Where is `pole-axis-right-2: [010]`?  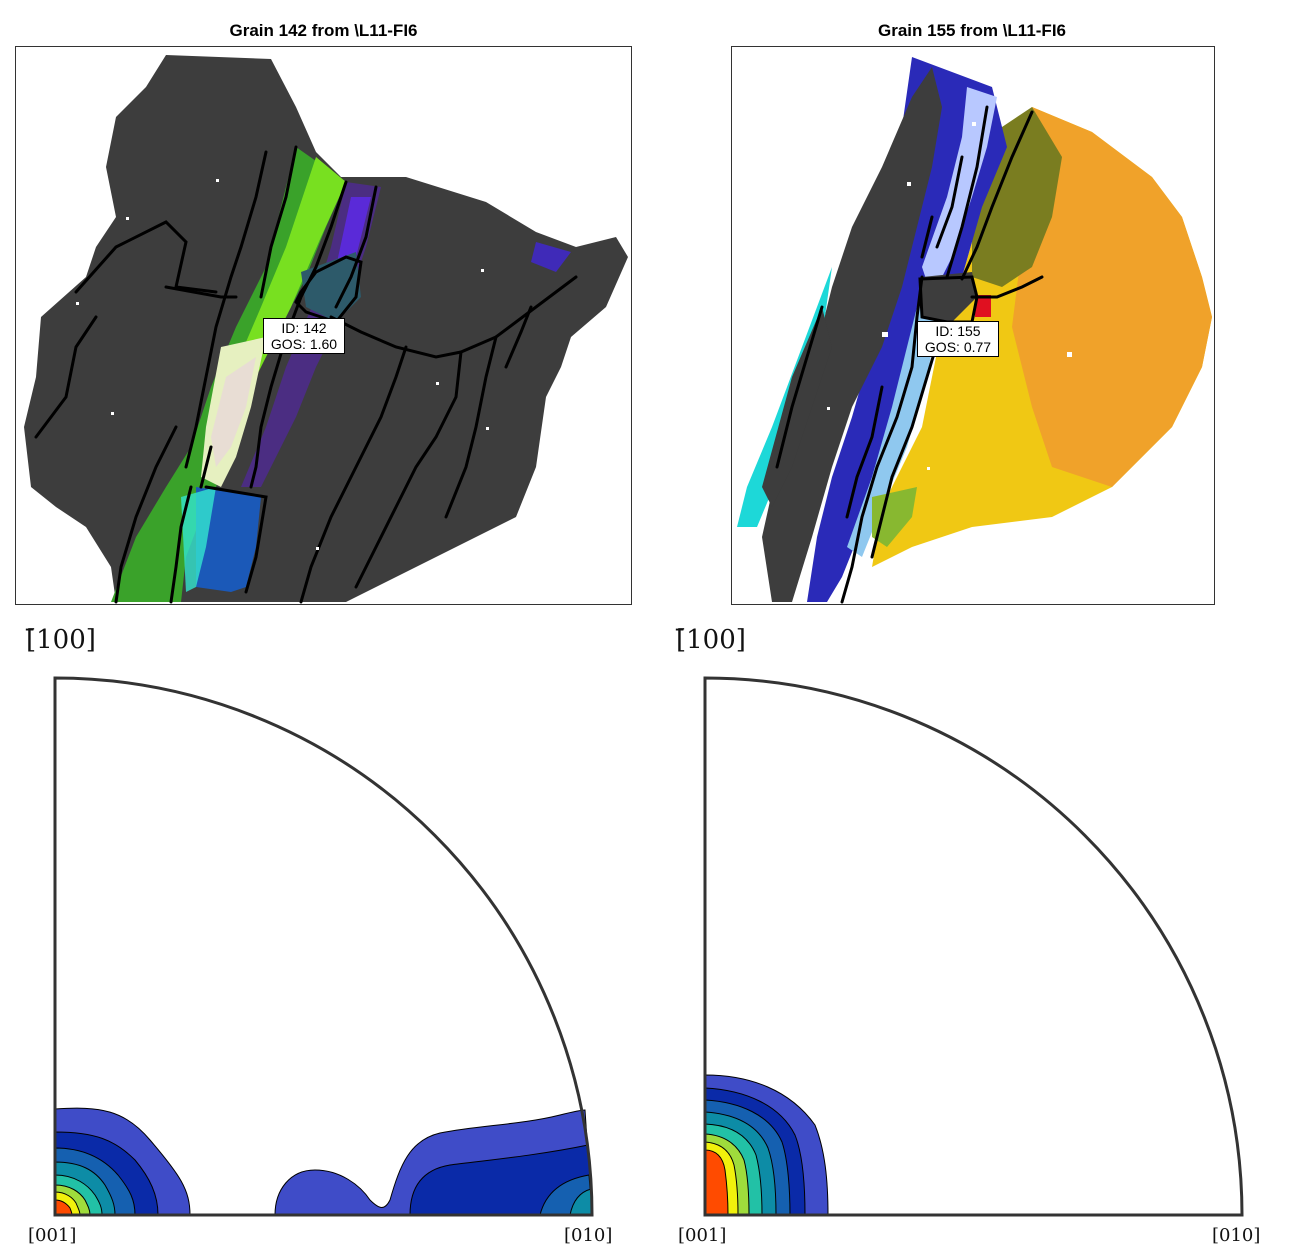 pole-axis-right-2: [010] is located at coordinates (1236, 1235).